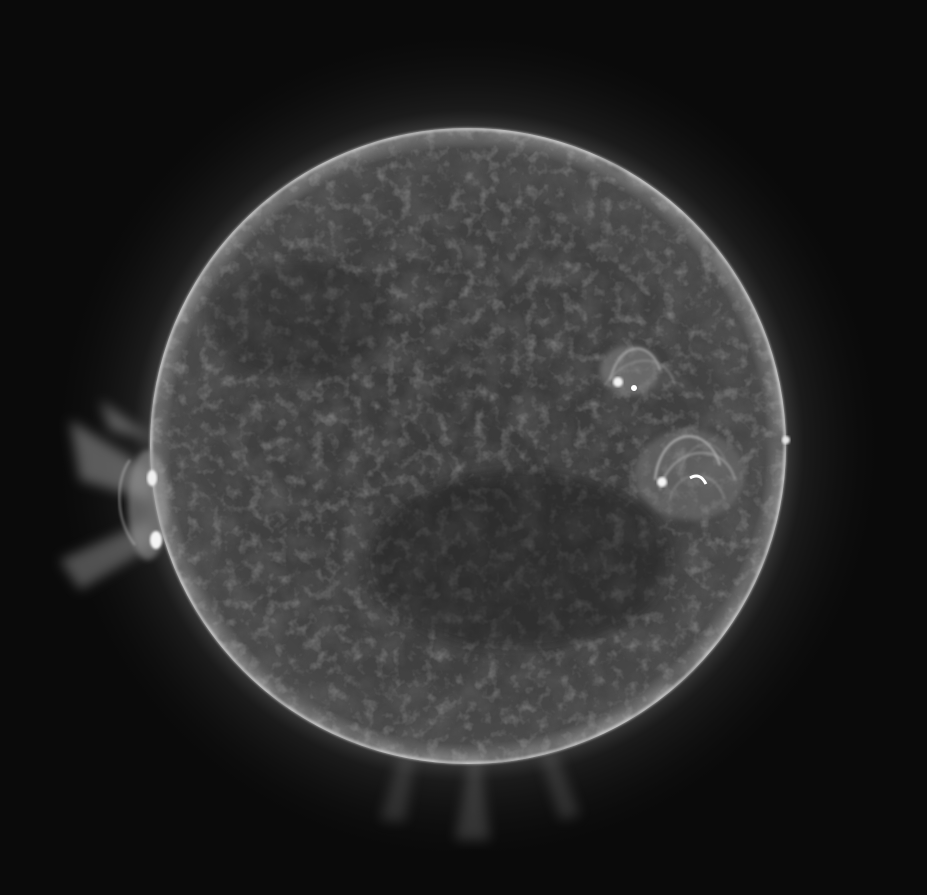  Describe the element at coordinates (638, 370) in the screenshot. I see `active-region-upper-right` at that location.